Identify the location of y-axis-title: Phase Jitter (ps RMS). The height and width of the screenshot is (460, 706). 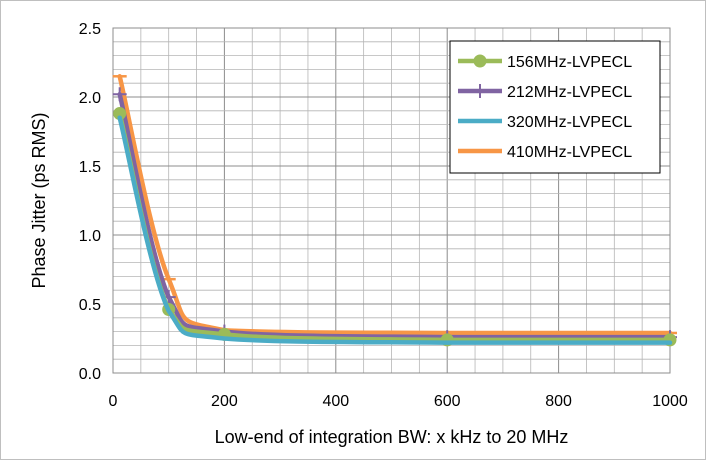
(39, 200).